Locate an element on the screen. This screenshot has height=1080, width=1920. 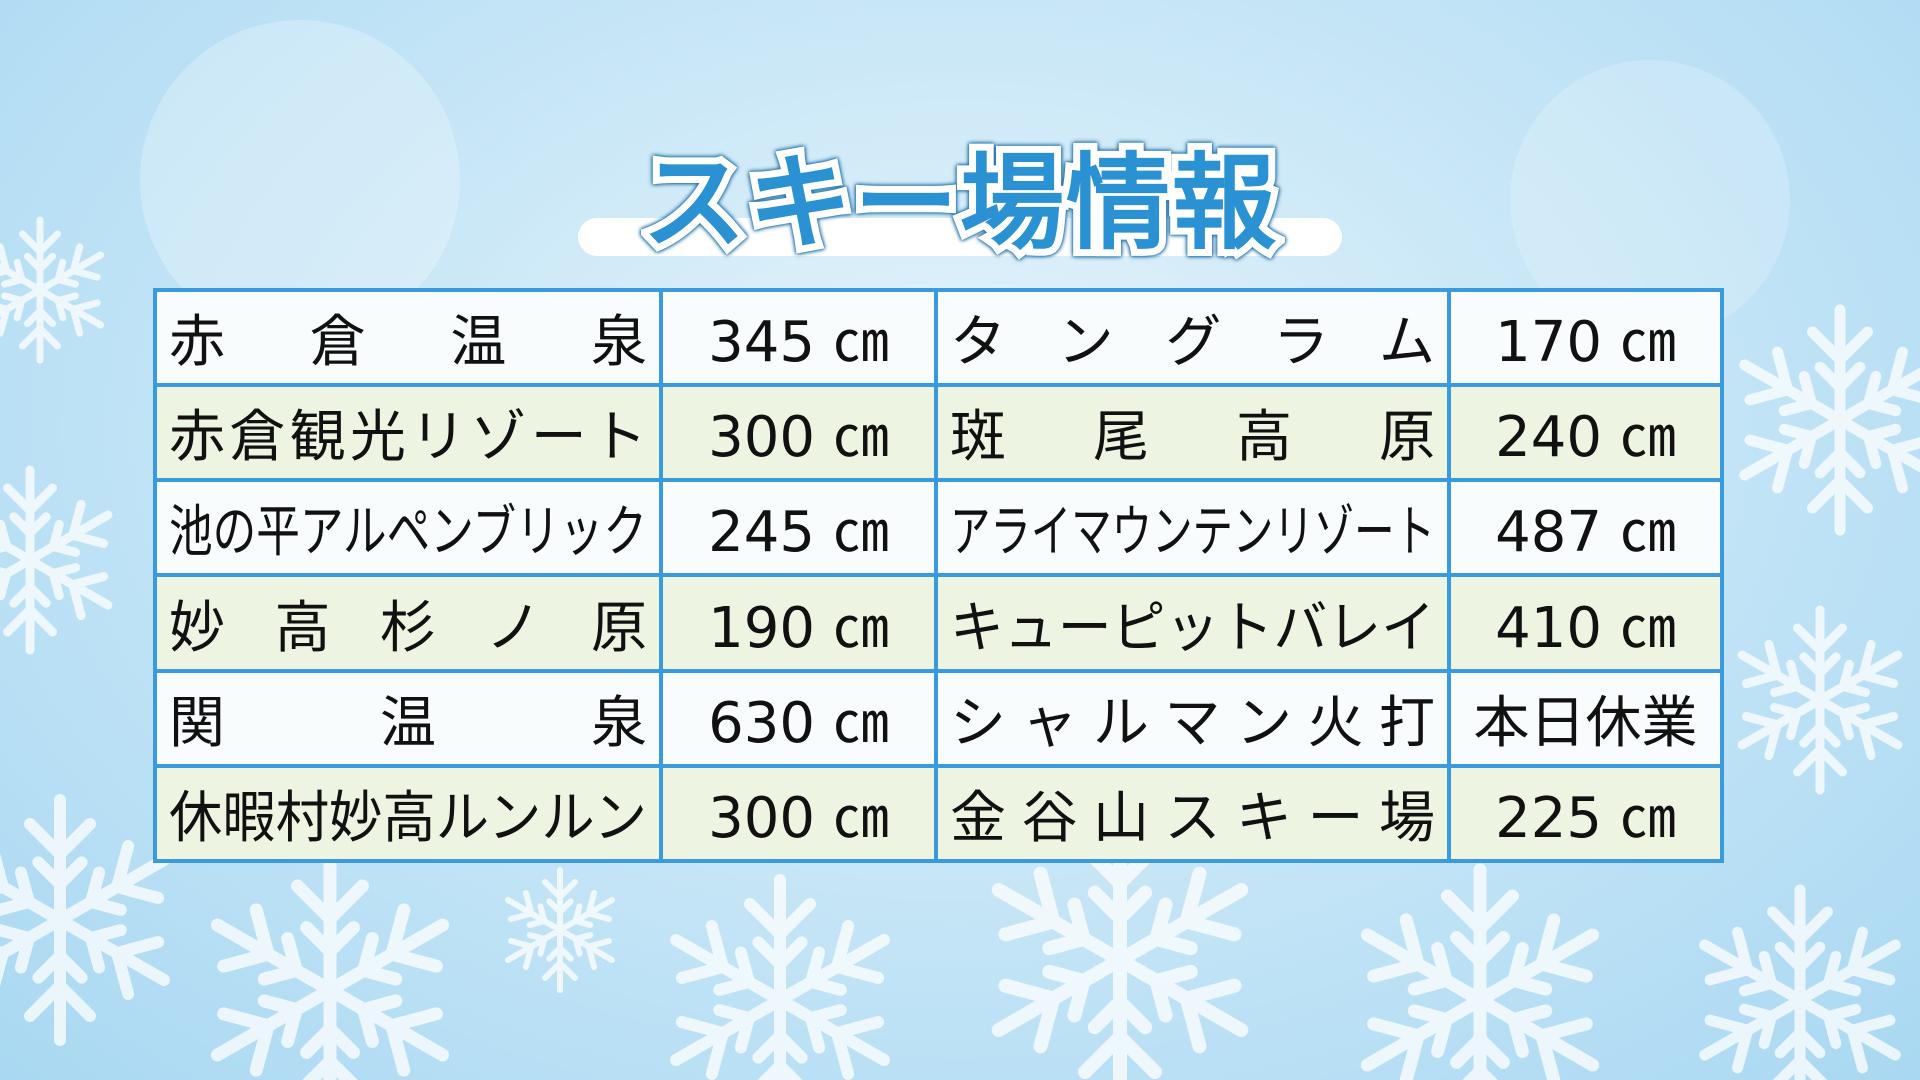
cell-text: アライマウンテンリゾート is located at coordinates (1192, 533).